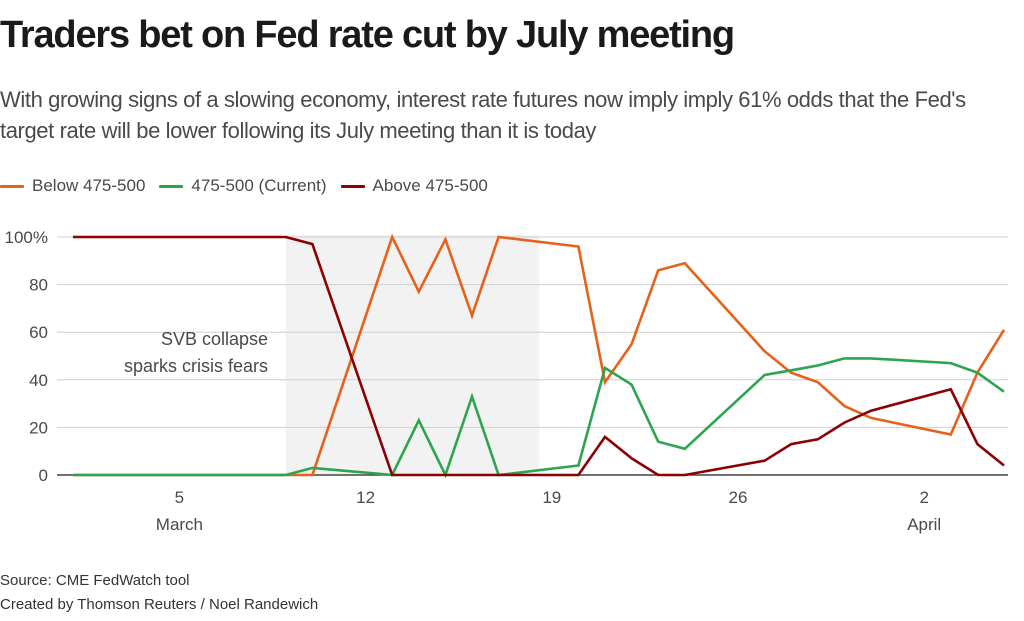 The width and height of the screenshot is (1024, 621). I want to click on x-tick-label: 26, so click(738, 497).